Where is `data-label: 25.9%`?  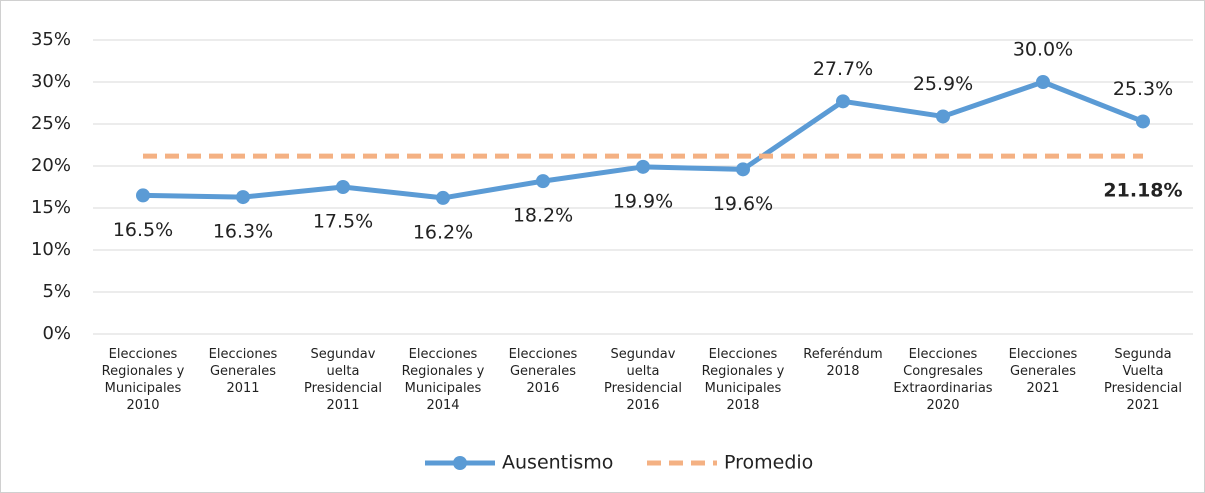
data-label: 25.9% is located at coordinates (943, 84).